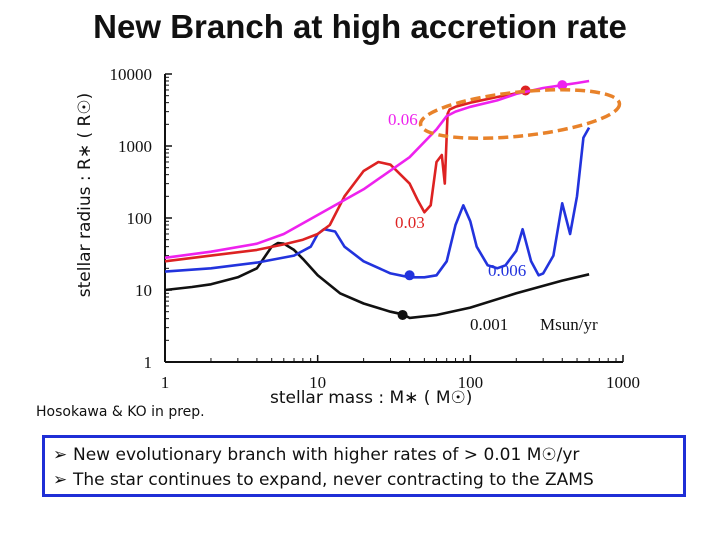  Describe the element at coordinates (360, 26) in the screenshot. I see `slide-title: New Branch at high accretion rate` at that location.